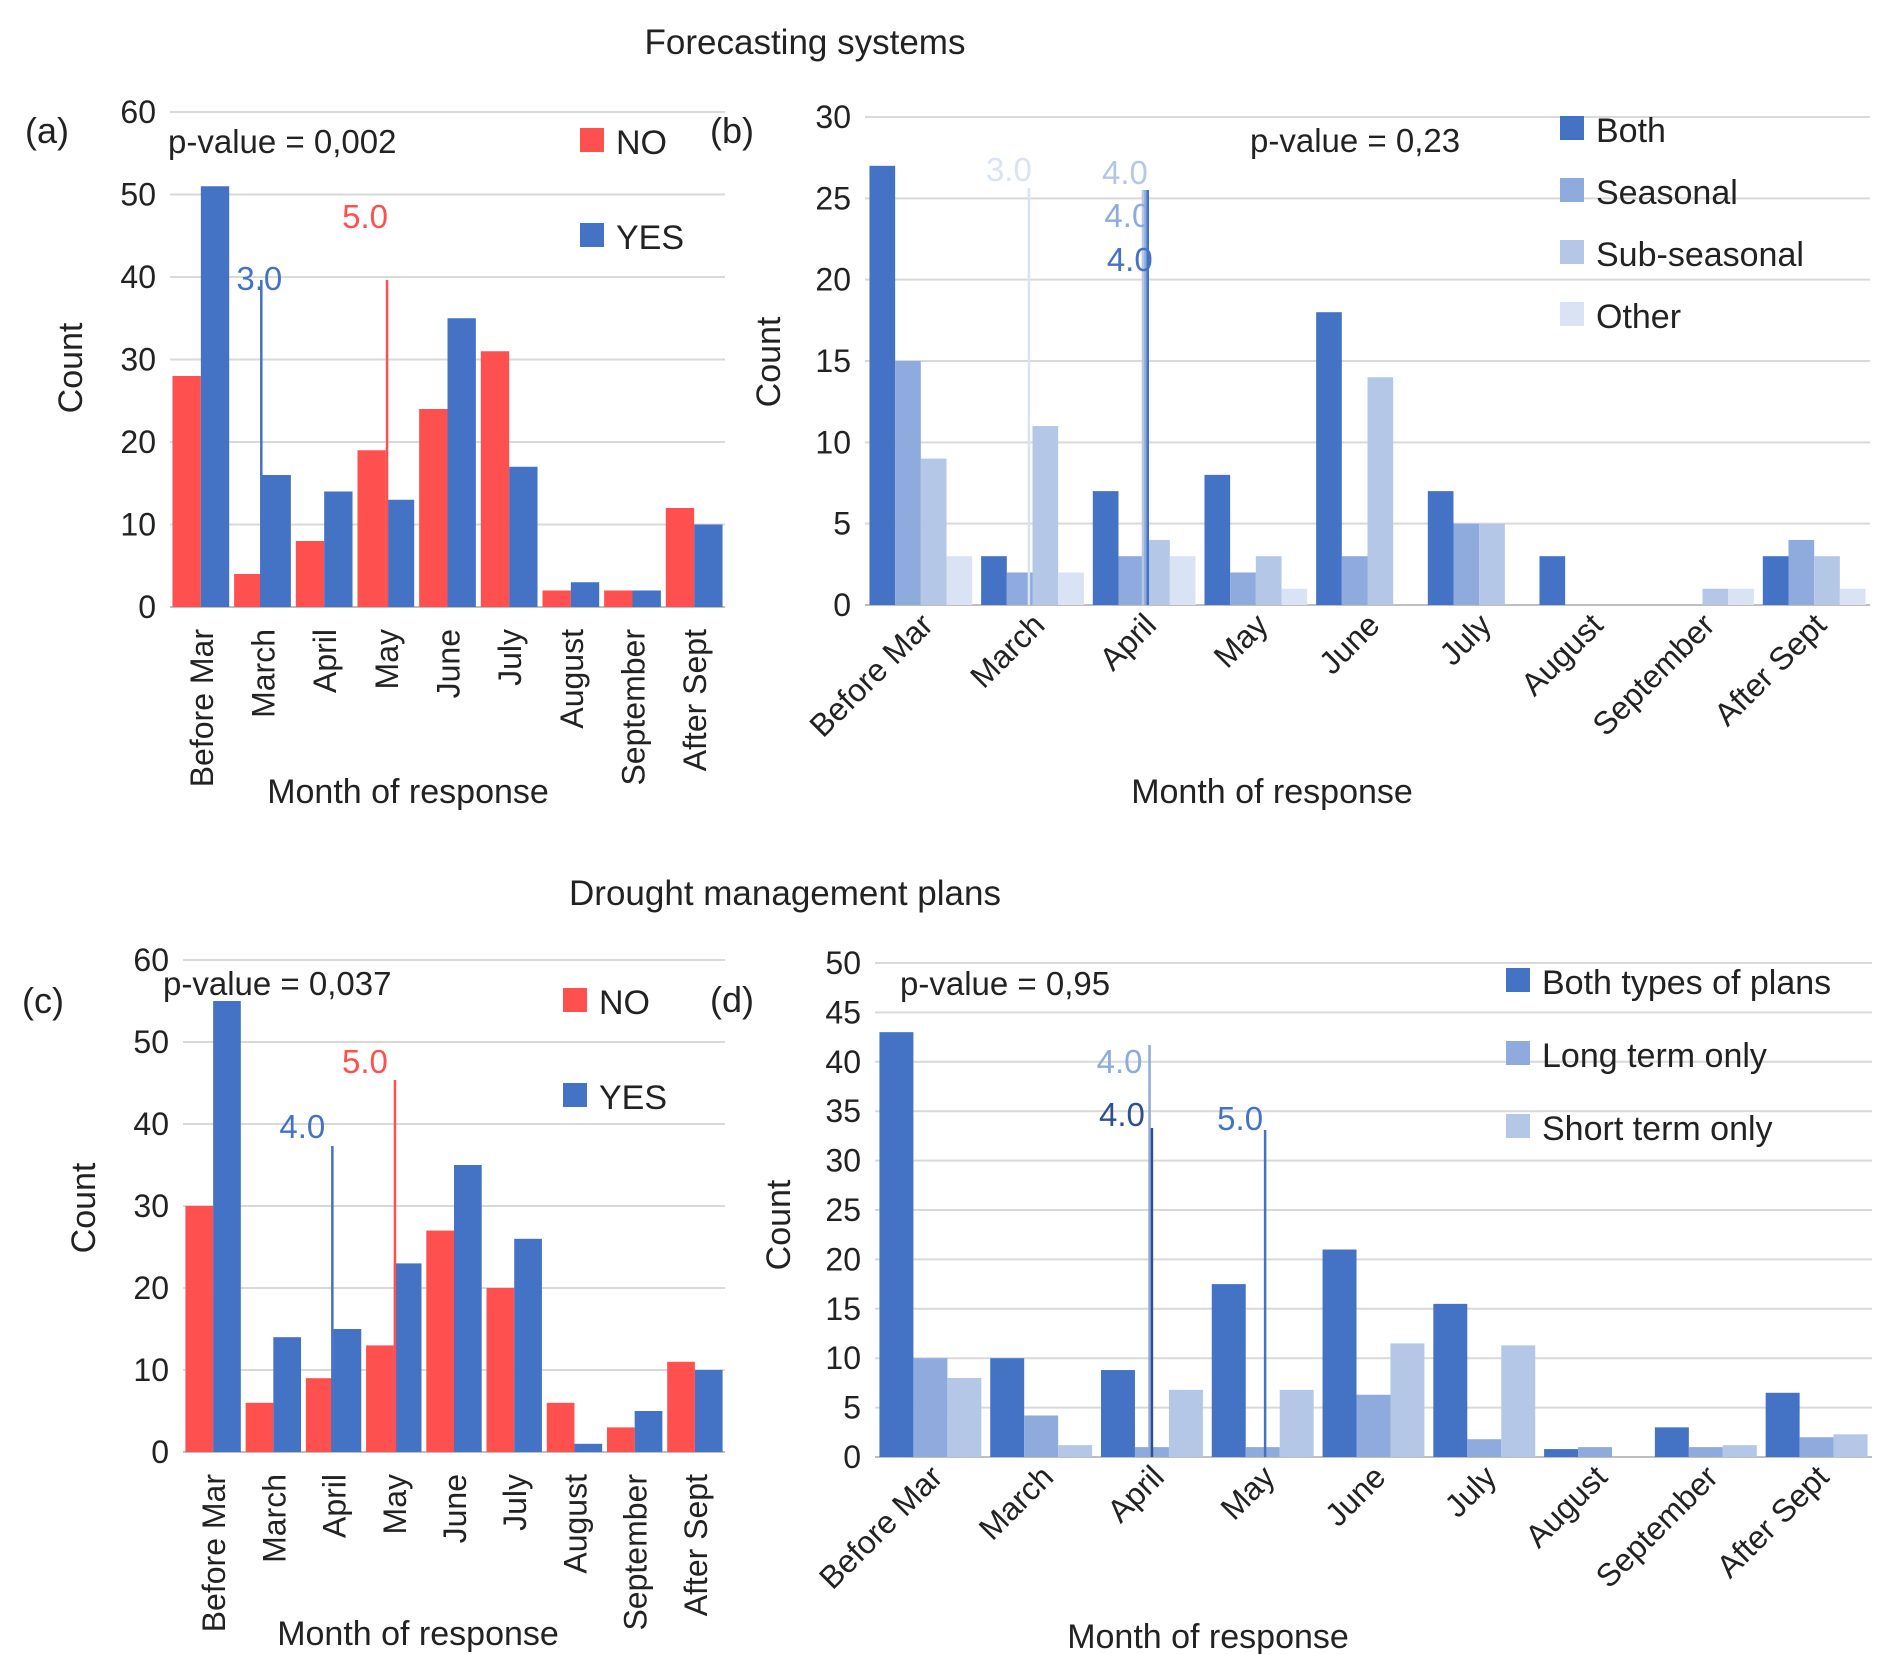  I want to click on a-xtick-label: March, so click(264, 673).